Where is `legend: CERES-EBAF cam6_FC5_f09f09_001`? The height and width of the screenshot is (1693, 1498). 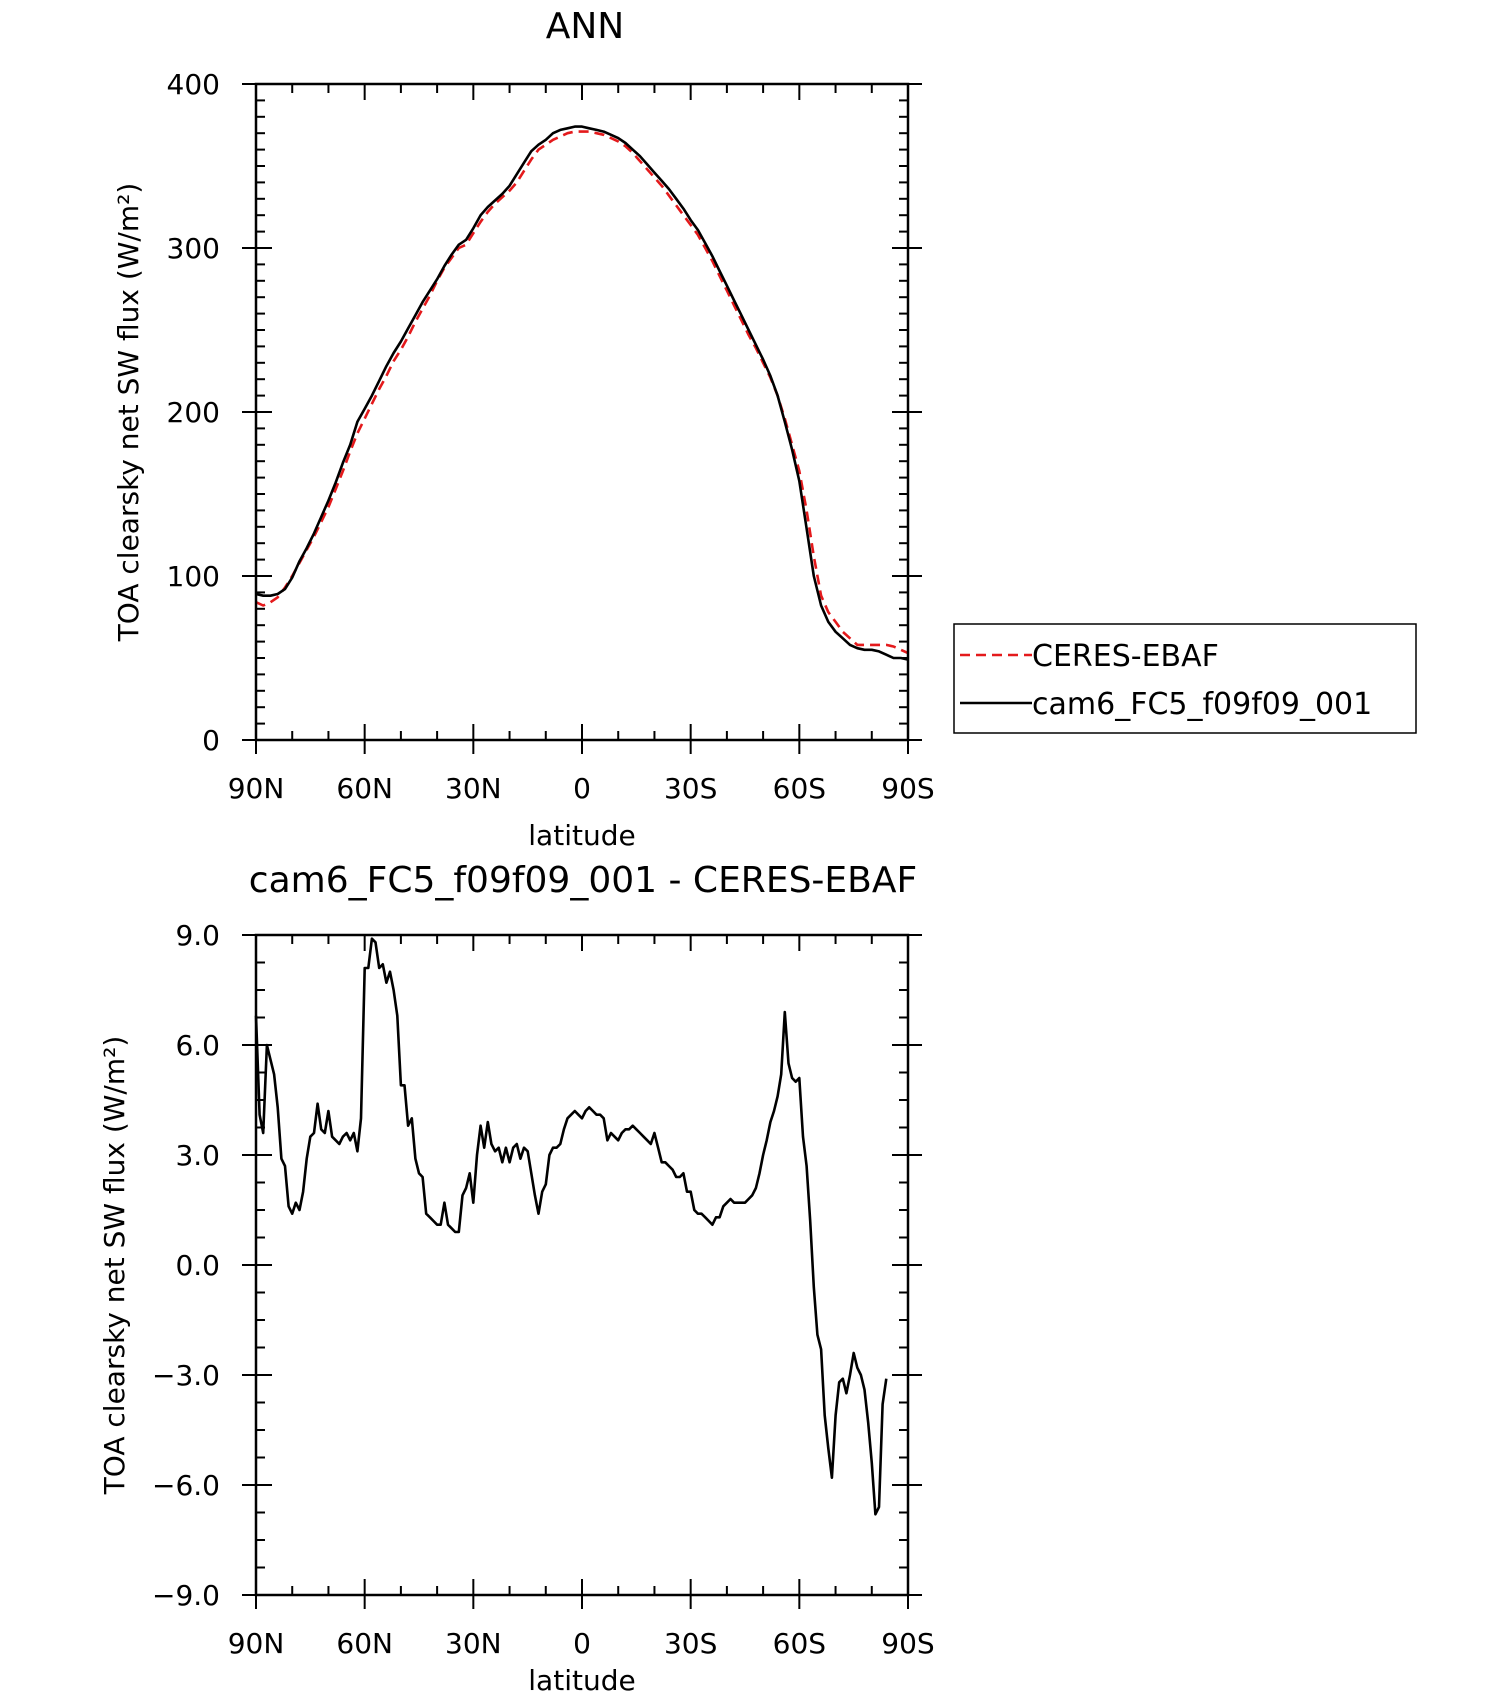
legend: CERES-EBAF cam6_FC5_f09f09_001 is located at coordinates (1185, 678).